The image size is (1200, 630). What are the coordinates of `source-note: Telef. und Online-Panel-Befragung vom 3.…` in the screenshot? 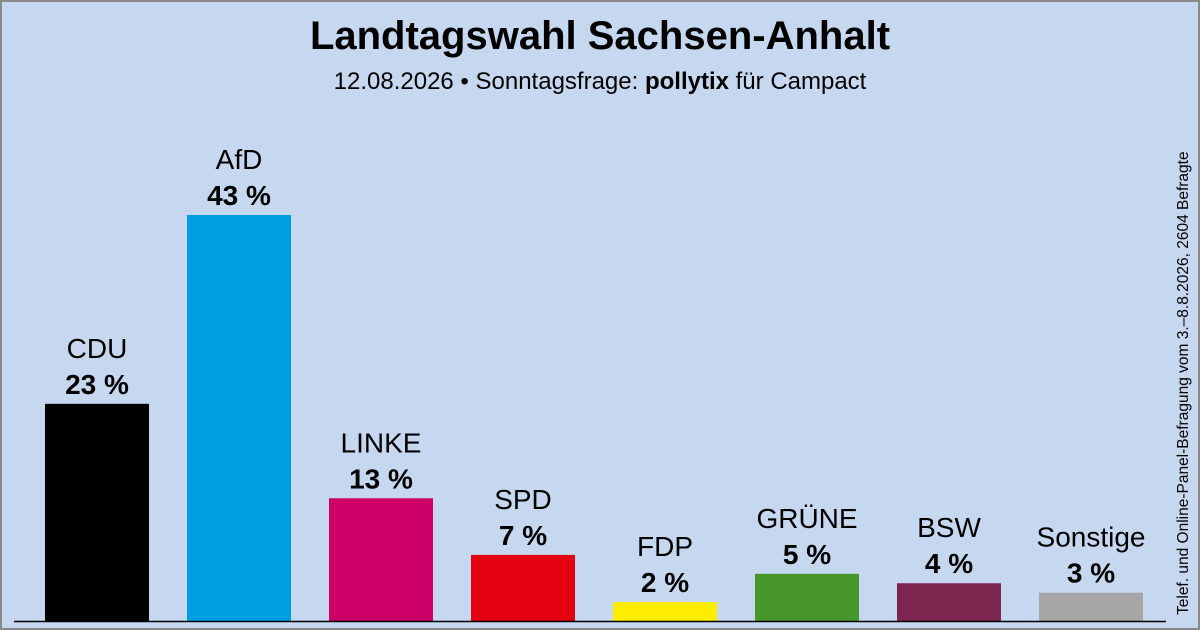 It's located at (1183, 383).